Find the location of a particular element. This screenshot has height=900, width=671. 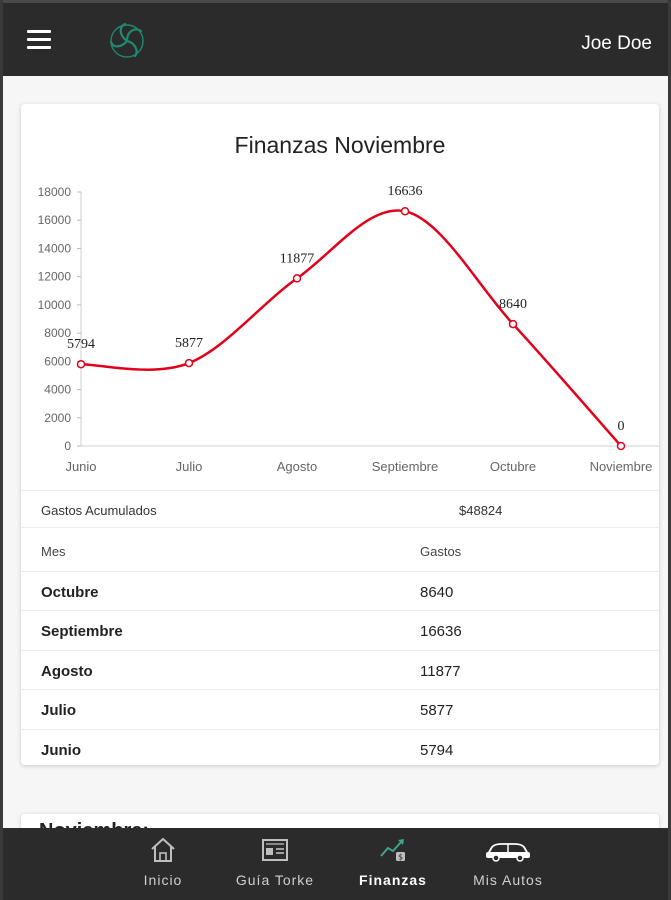

row-month: Octubre is located at coordinates (70, 592).